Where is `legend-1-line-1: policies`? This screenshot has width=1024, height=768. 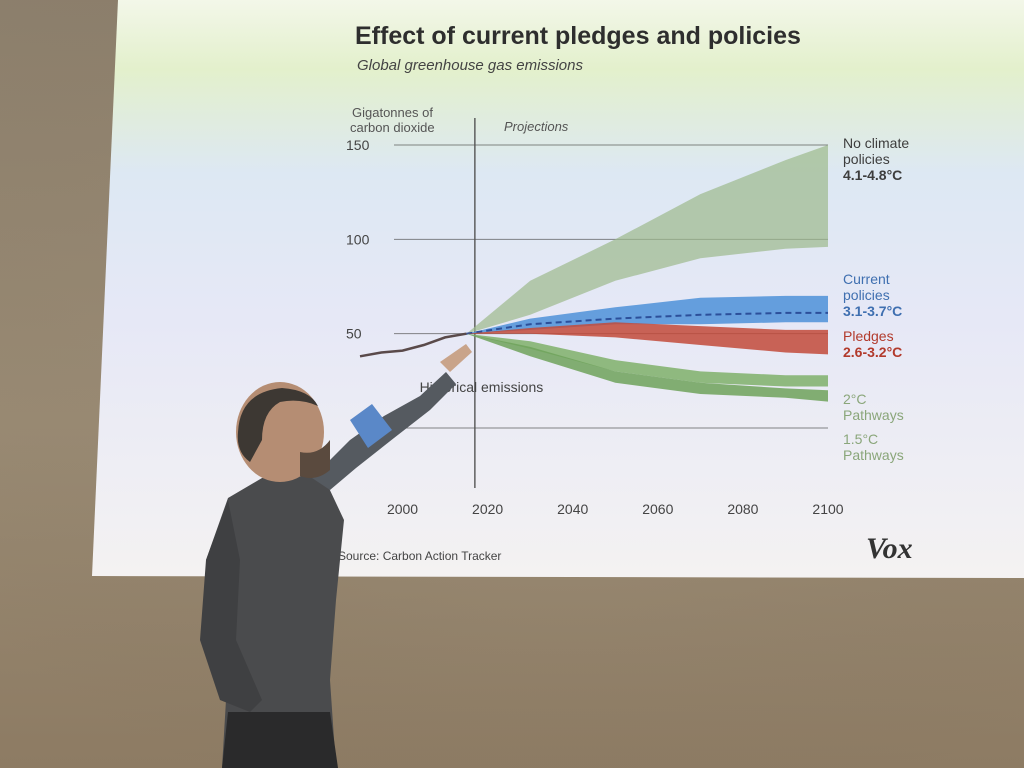 legend-1-line-1: policies is located at coordinates (866, 295).